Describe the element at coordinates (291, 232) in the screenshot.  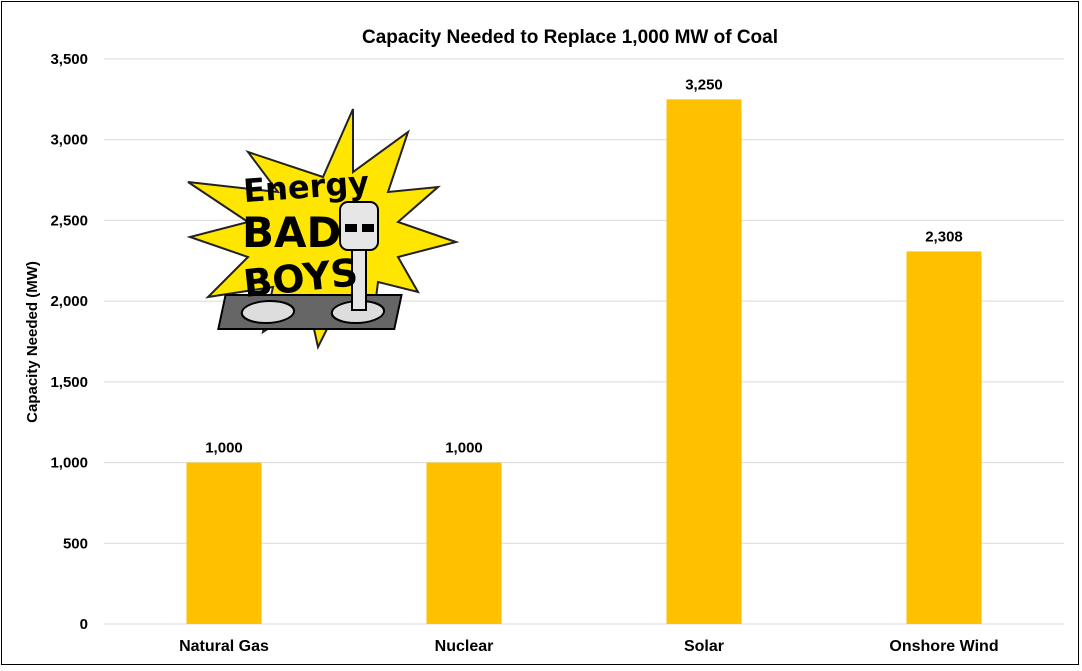
I see `logo-text-bad: BAD` at that location.